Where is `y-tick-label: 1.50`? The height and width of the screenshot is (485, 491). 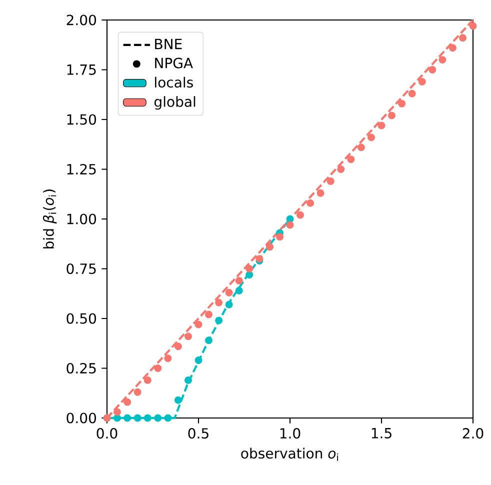
y-tick-label: 1.50 is located at coordinates (81, 119).